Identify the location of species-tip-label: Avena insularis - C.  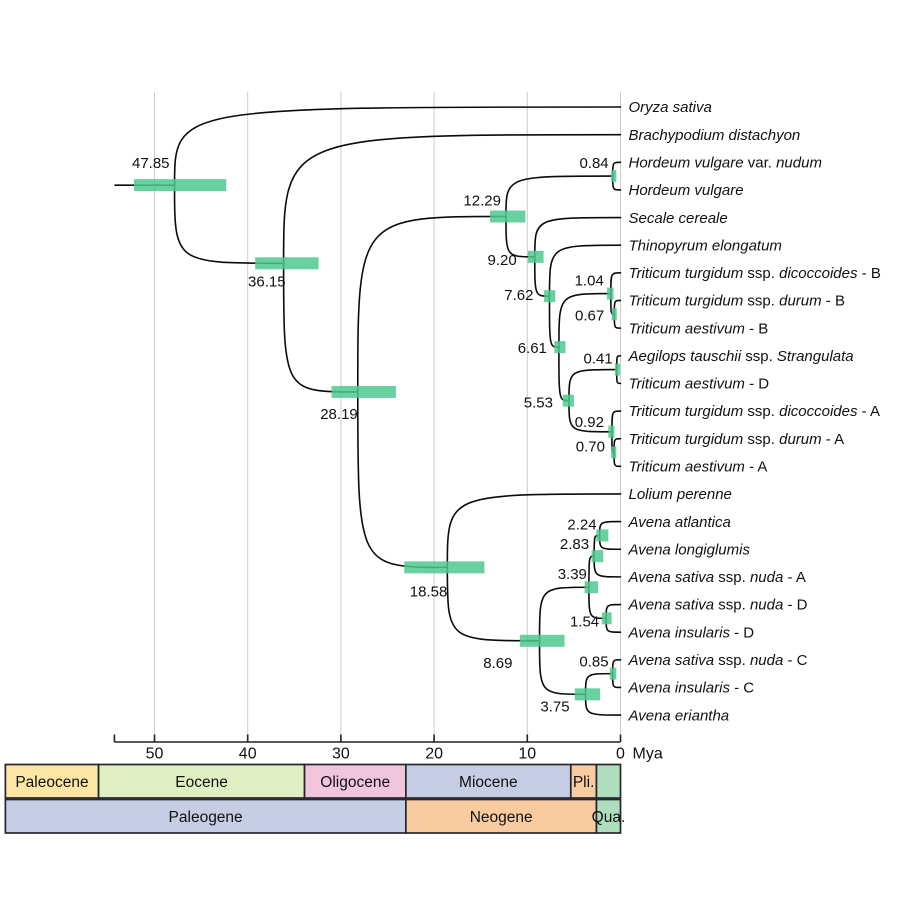
(691, 688).